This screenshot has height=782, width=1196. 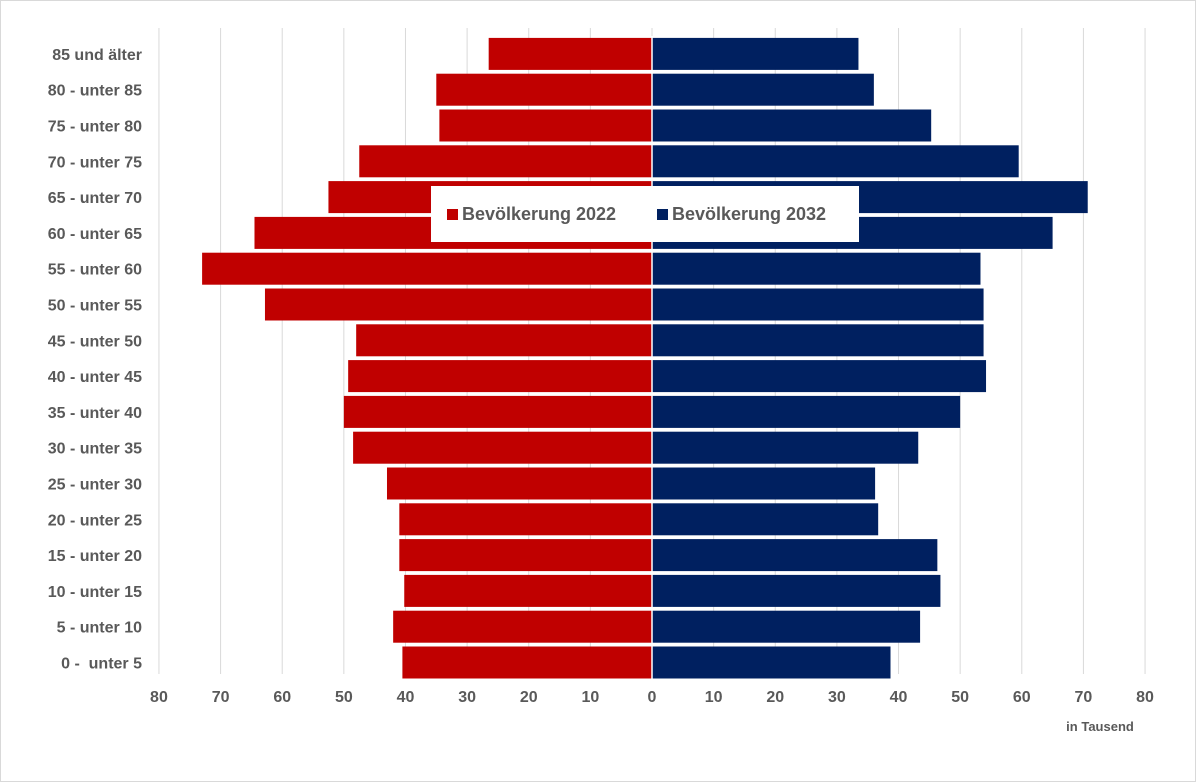 What do you see at coordinates (95, 306) in the screenshot?
I see `category-label-7: 50 - unter 55` at bounding box center [95, 306].